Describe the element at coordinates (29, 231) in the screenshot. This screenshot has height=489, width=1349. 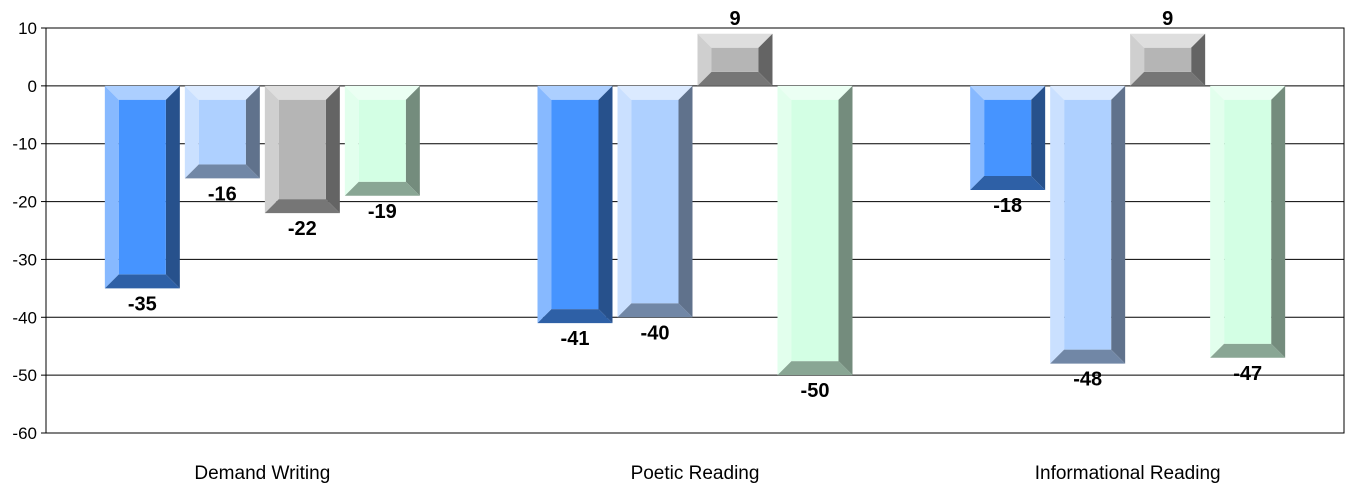
I see `y-axis: 10 0 -10 -20 -30 -40 -50 -60` at that location.